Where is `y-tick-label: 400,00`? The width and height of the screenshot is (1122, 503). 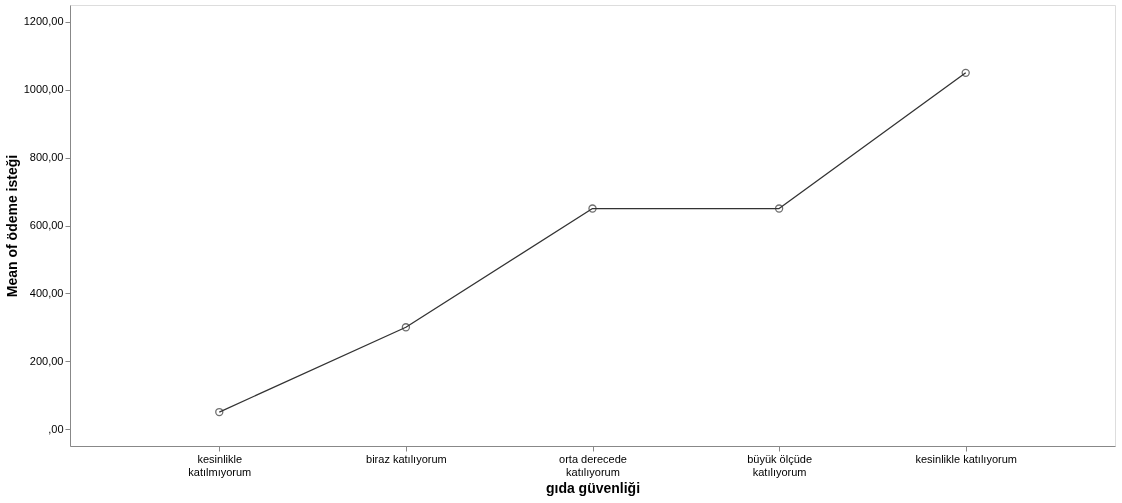
y-tick-label: 400,00 is located at coordinates (46, 292).